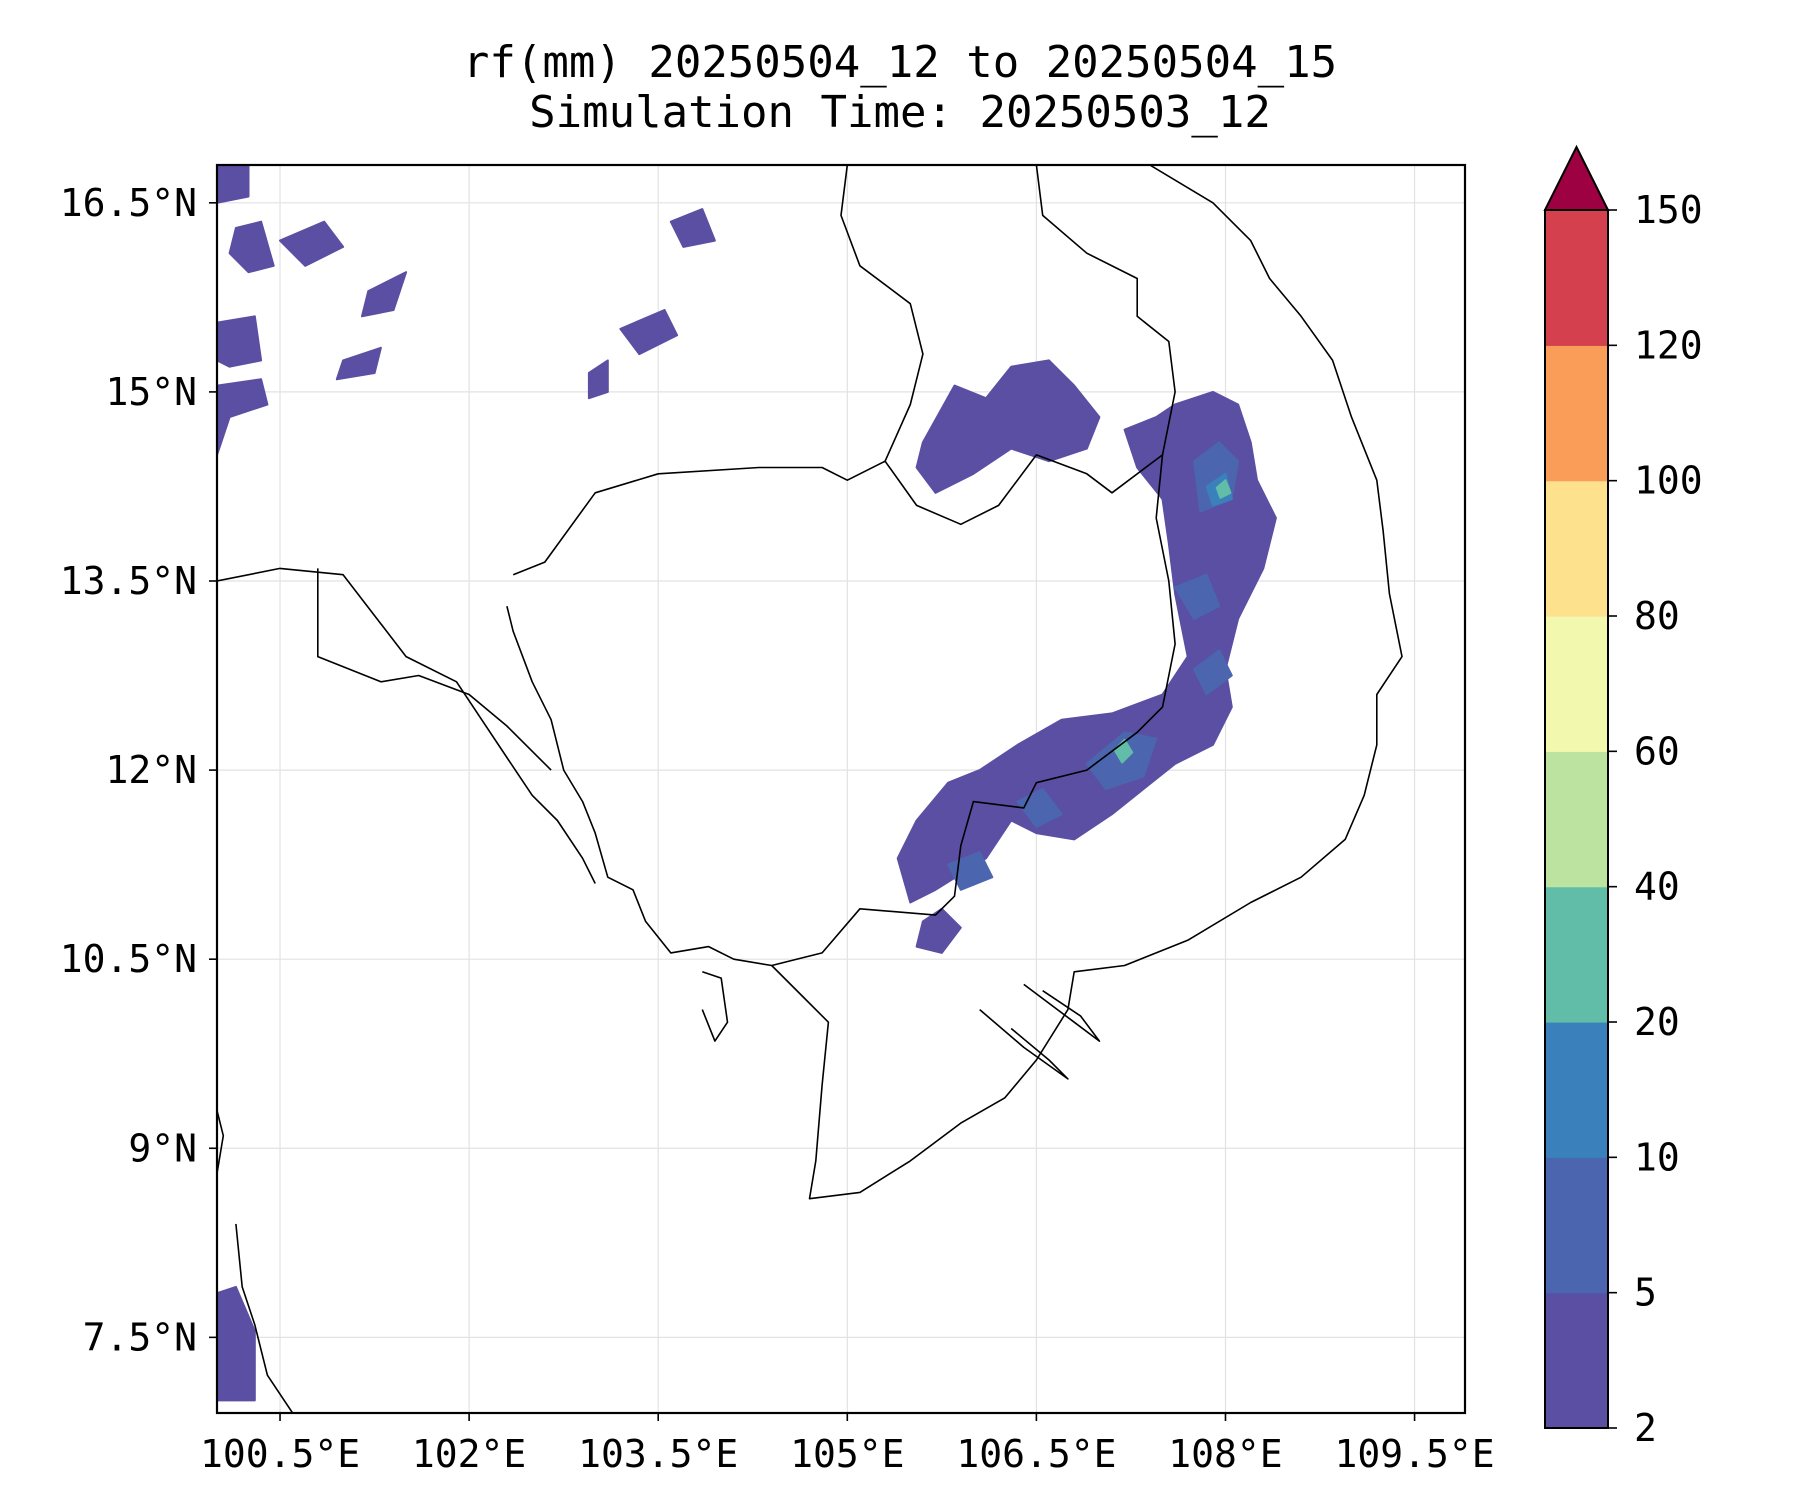 The image size is (1800, 1500). I want to click on x-tick-label: 100.5°E, so click(280, 1454).